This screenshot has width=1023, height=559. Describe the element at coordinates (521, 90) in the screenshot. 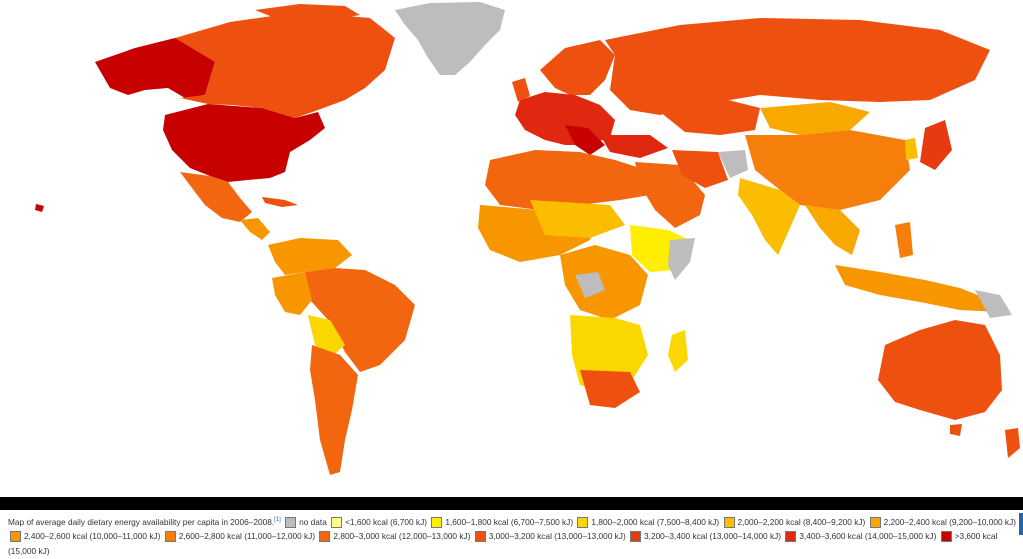

I see `region-uk` at that location.